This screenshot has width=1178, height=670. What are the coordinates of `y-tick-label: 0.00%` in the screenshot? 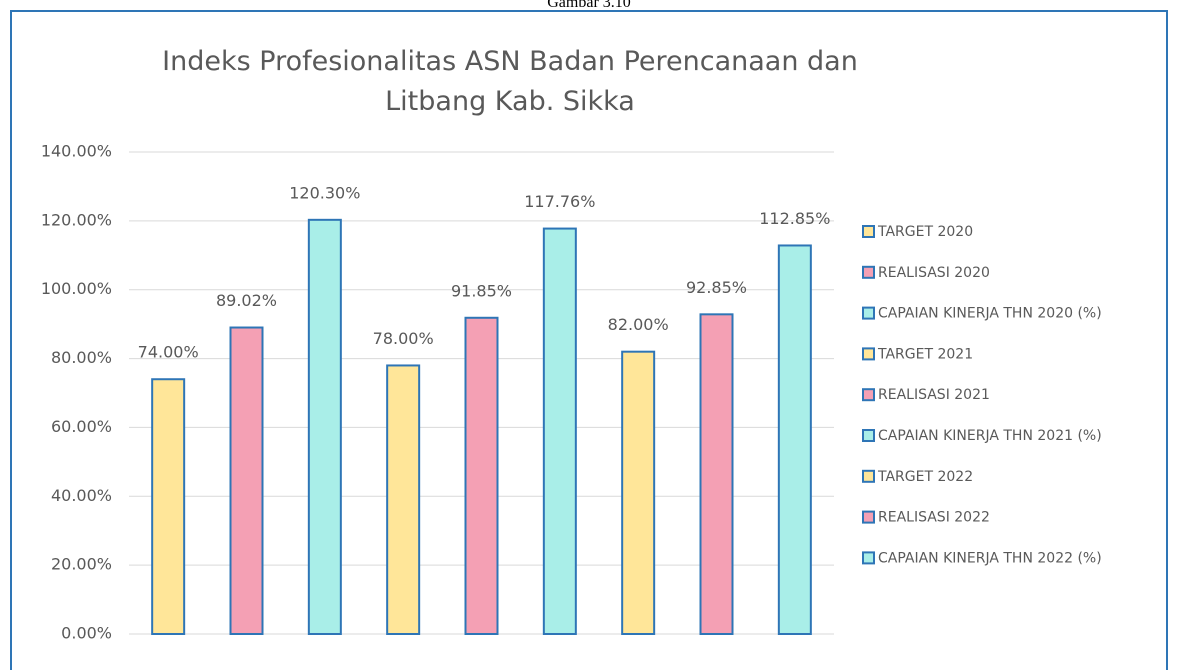 It's located at (86, 633).